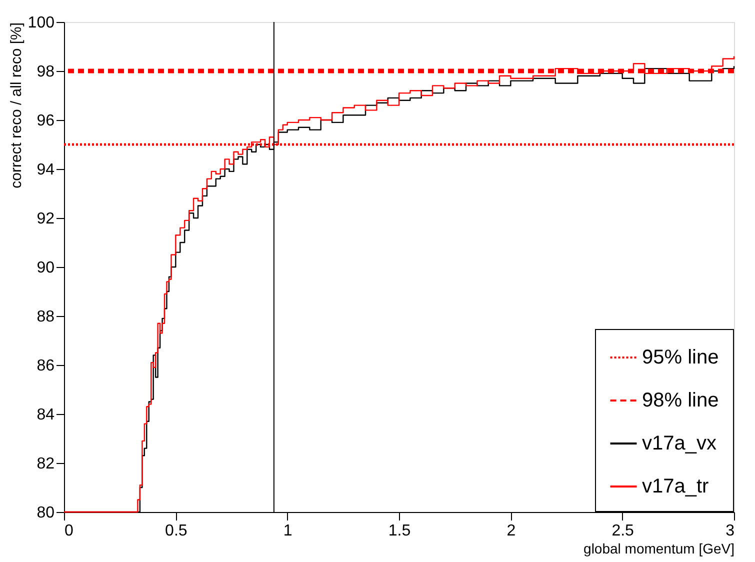 The width and height of the screenshot is (755, 562). I want to click on x-axis-title: global momentum [GeV], so click(659, 548).